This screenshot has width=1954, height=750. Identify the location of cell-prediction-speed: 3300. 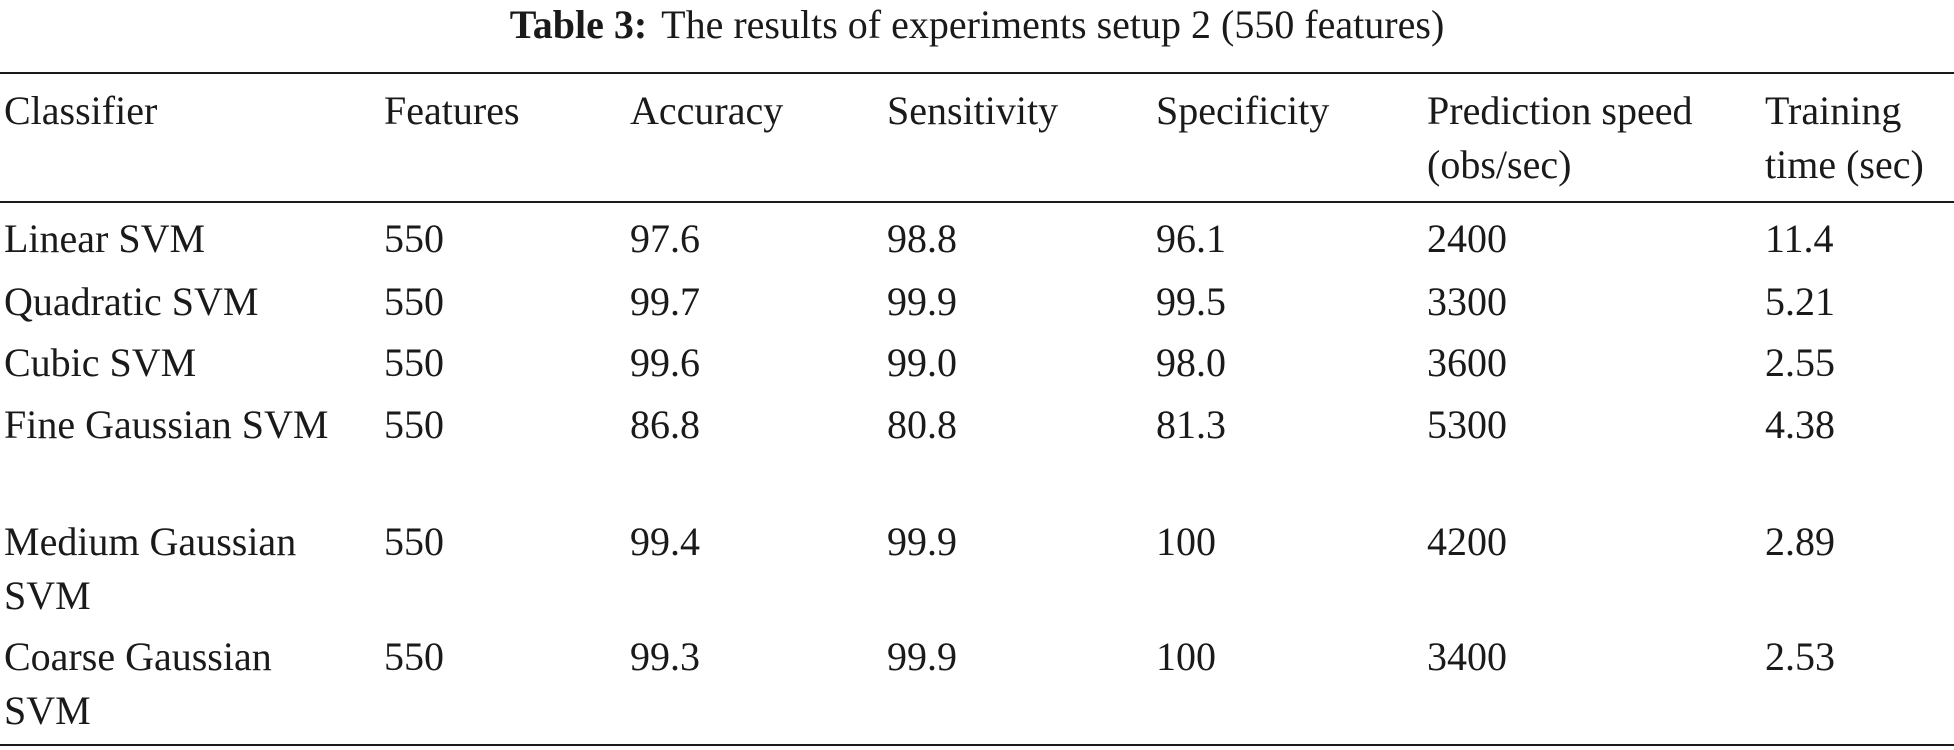
(1467, 301).